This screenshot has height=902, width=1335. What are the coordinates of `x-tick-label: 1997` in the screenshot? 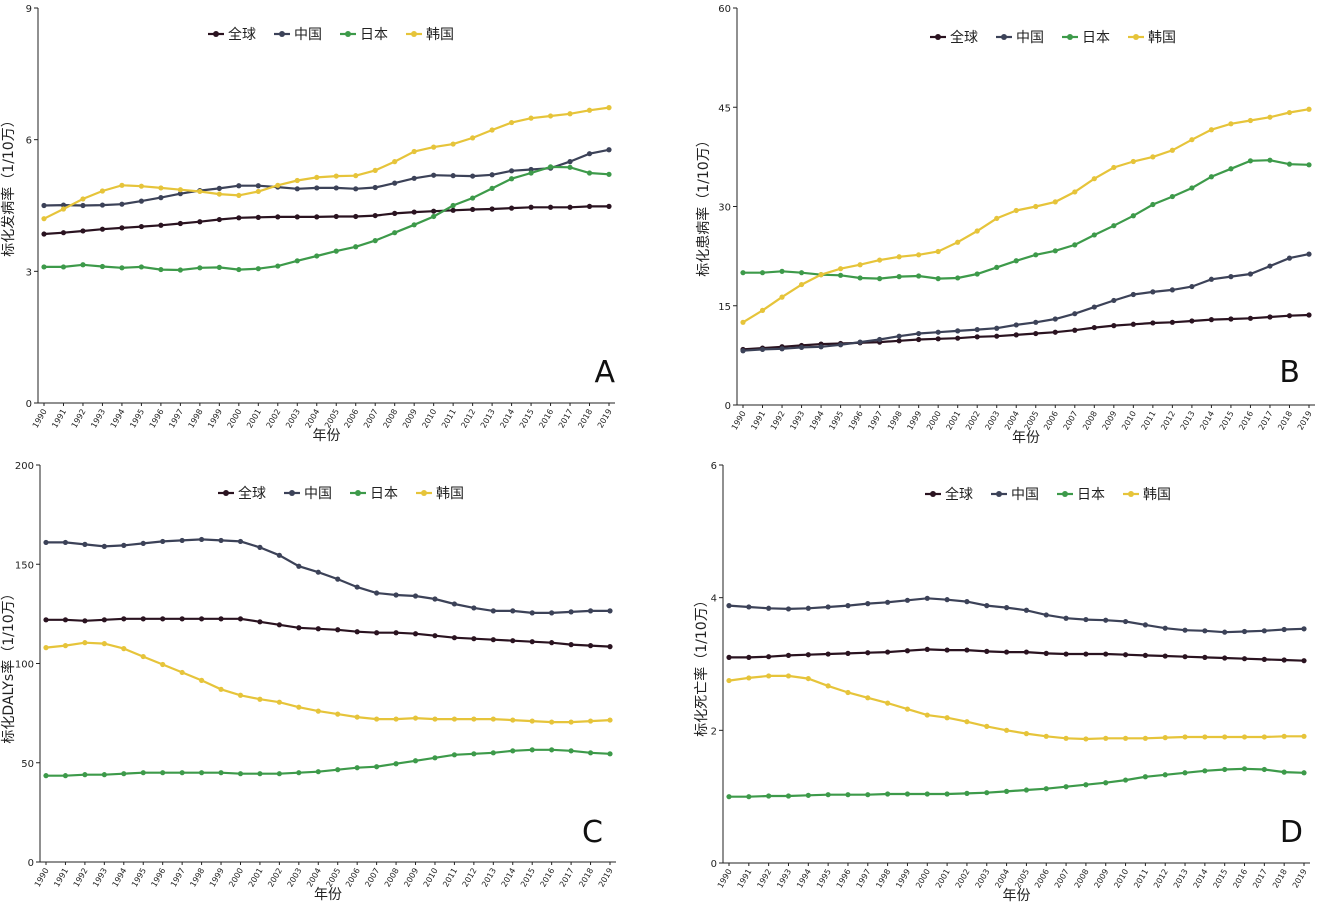 It's located at (178, 878).